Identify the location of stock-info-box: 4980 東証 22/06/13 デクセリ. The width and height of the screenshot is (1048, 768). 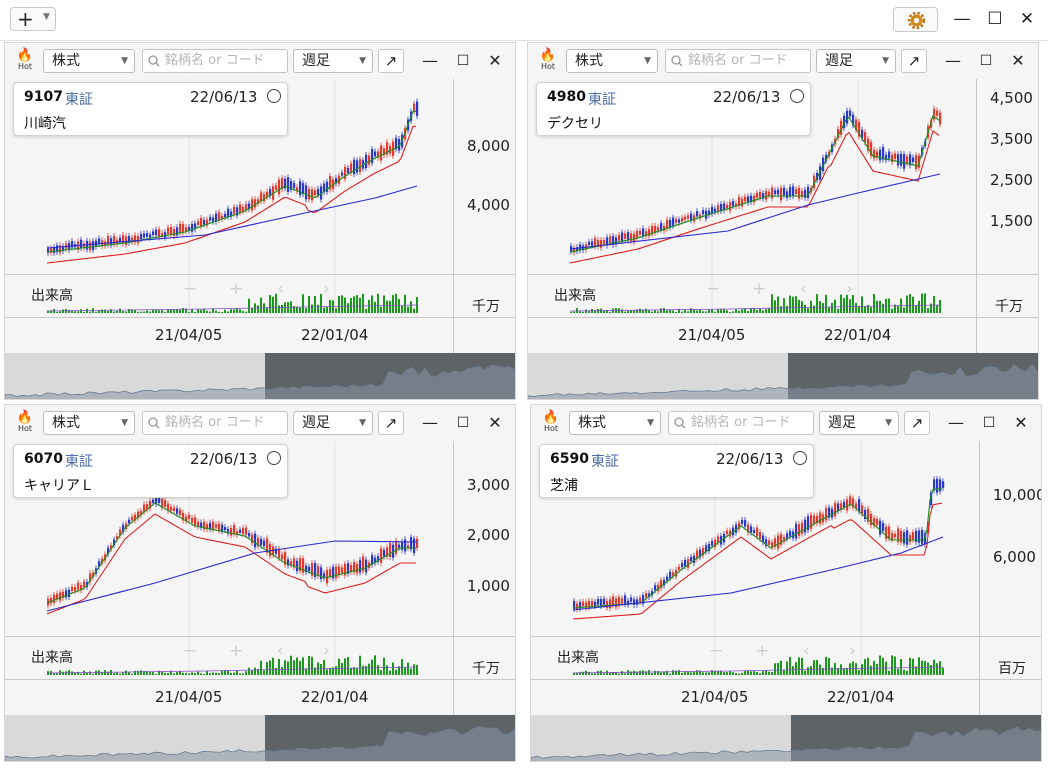
(673, 109).